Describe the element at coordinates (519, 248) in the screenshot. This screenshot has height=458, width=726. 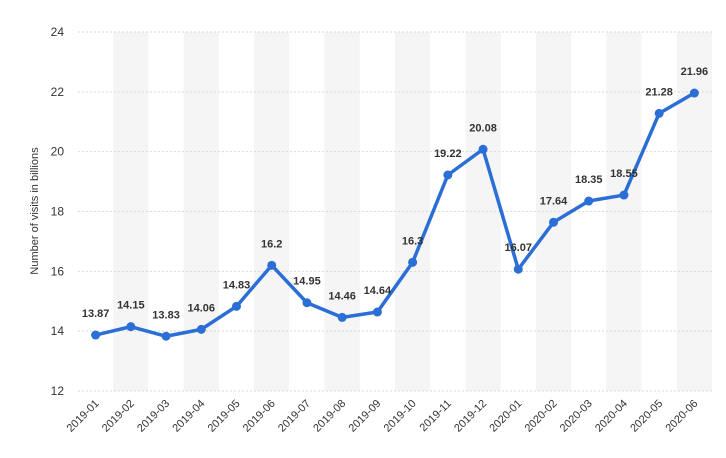
I see `data-label-2020-01: 16.07` at that location.